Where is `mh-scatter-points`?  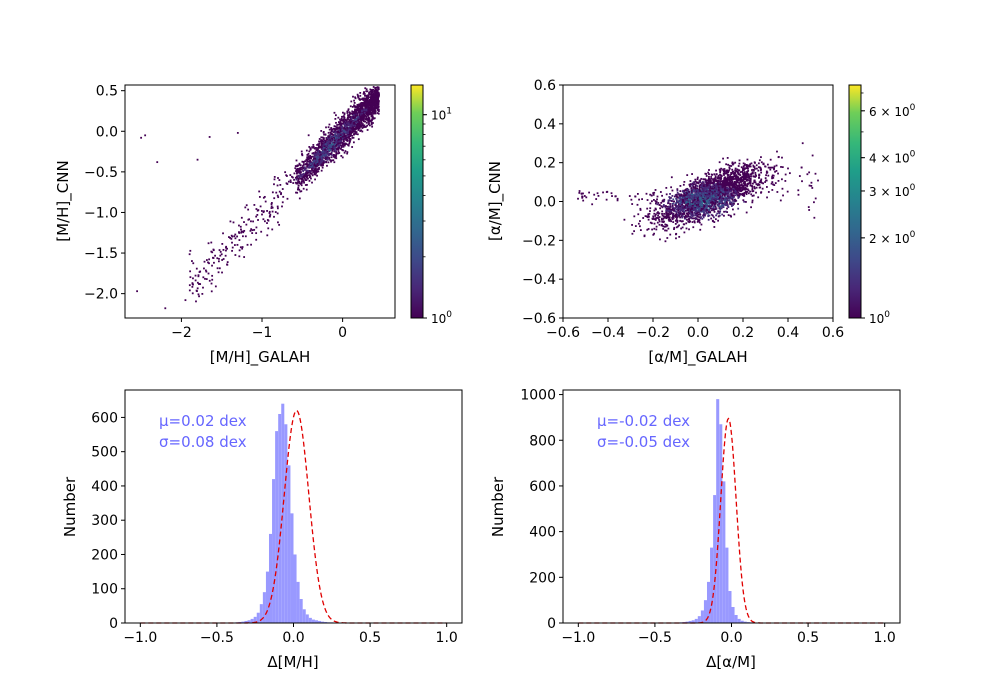 mh-scatter-points is located at coordinates (258, 198).